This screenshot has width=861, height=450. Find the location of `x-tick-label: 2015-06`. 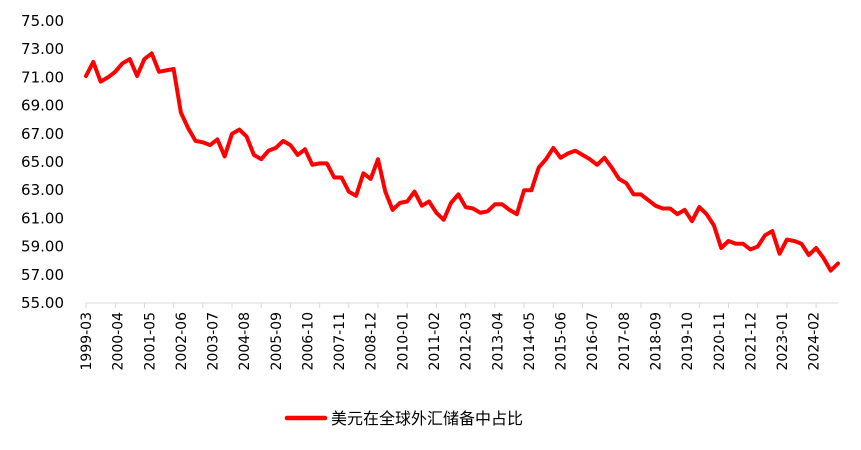

x-tick-label: 2015-06 is located at coordinates (562, 341).